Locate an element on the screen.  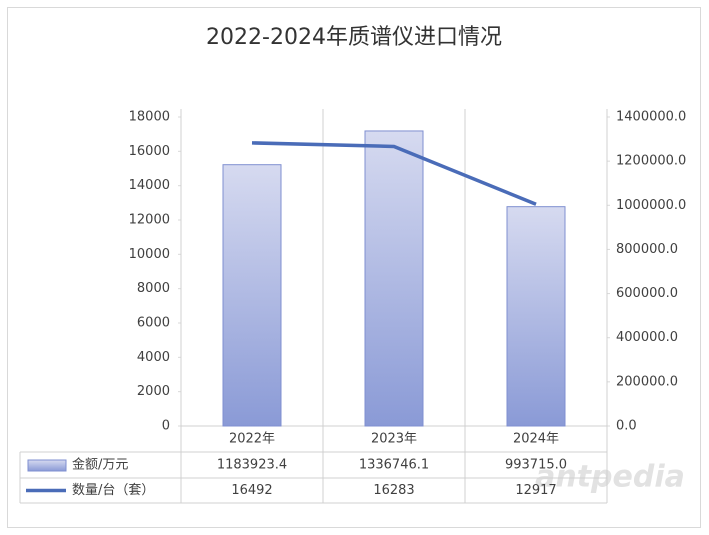
legend-label: 数量/台（套） is located at coordinates (113, 490).